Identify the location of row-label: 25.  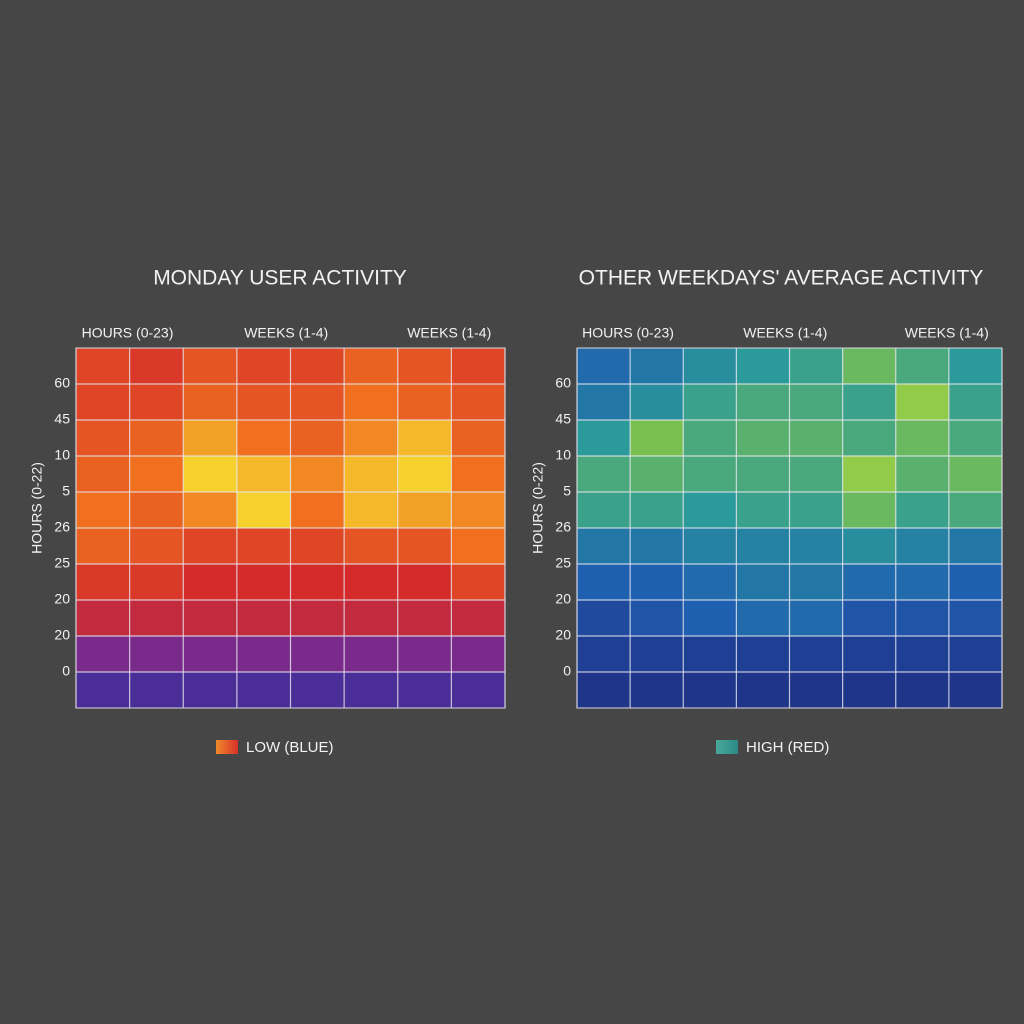
(62, 563).